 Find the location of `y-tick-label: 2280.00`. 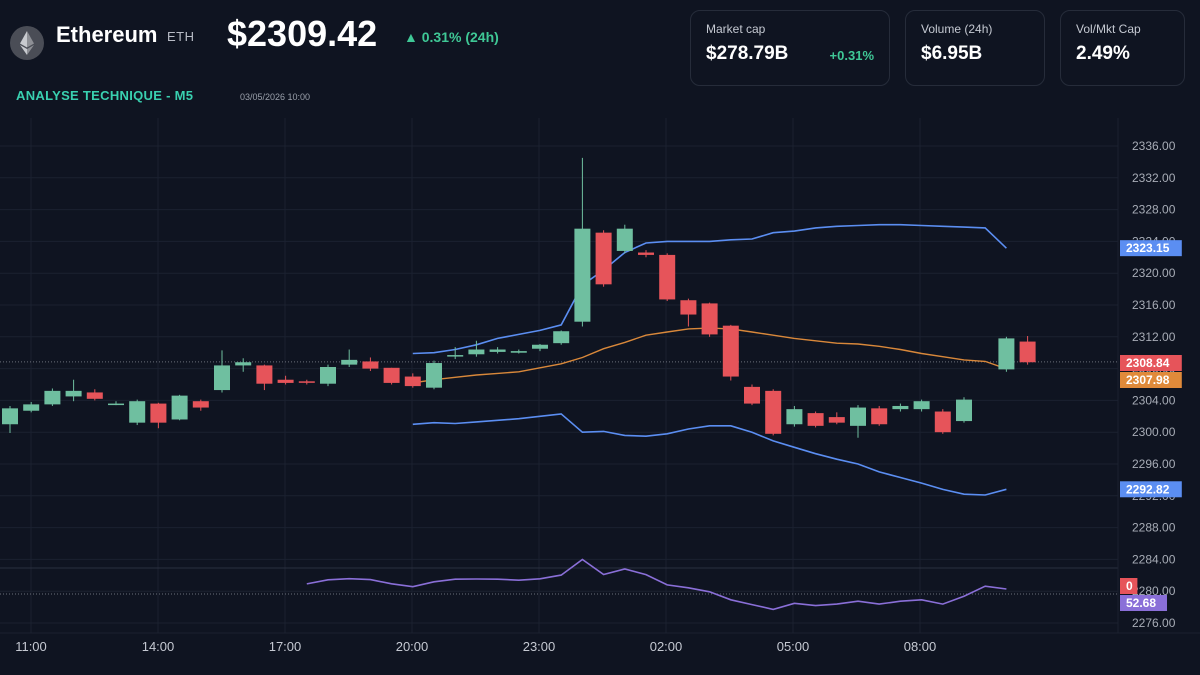

y-tick-label: 2280.00 is located at coordinates (1154, 591).